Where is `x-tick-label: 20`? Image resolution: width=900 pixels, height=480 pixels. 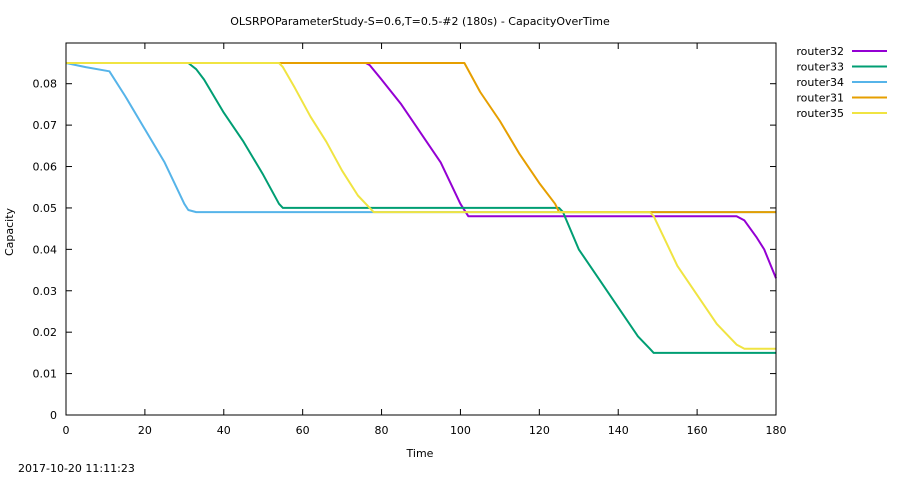 x-tick-label: 20 is located at coordinates (145, 430).